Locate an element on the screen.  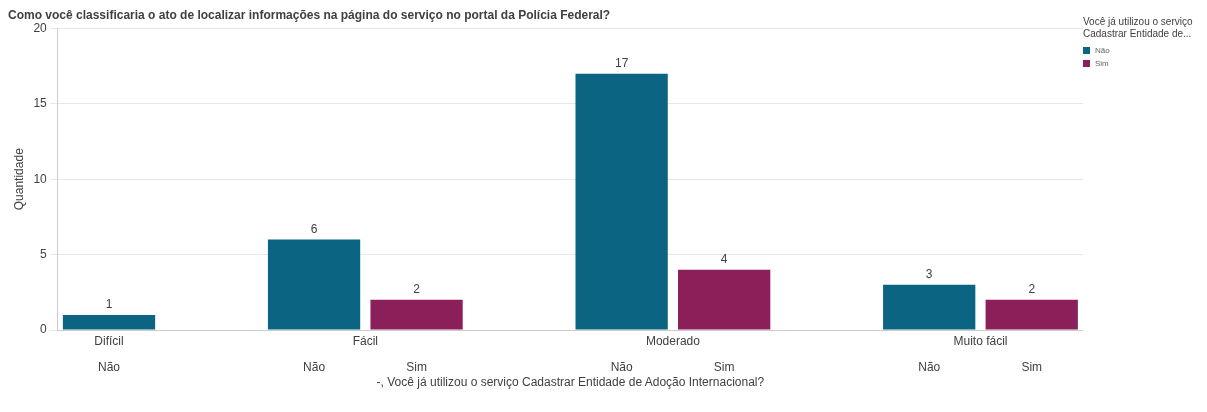
legend-label: Não is located at coordinates (1102, 50).